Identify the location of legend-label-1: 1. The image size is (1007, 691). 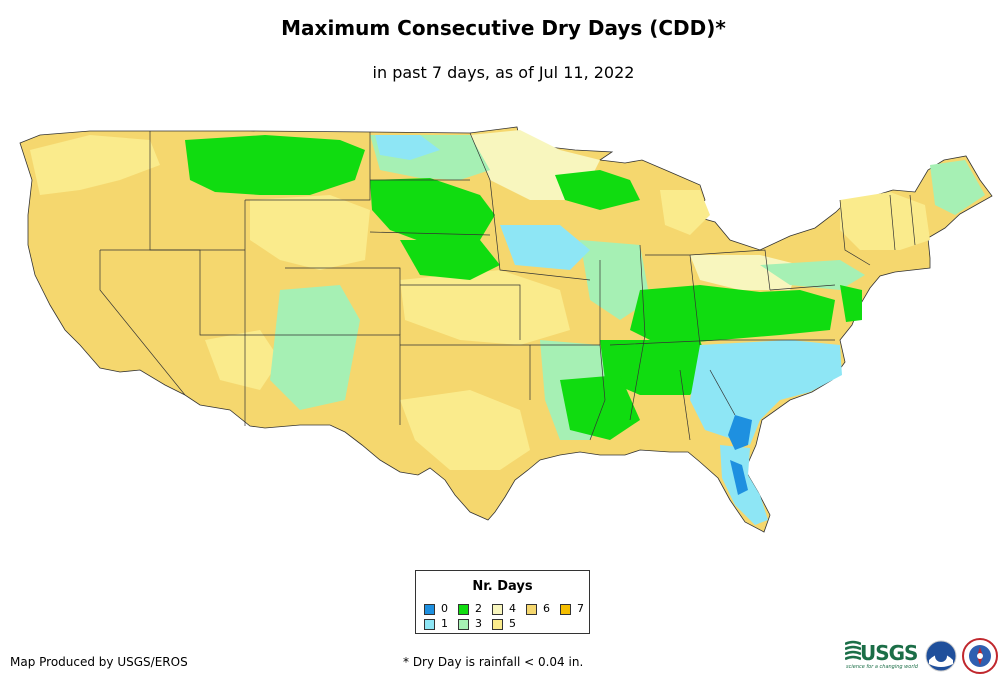
(444, 623).